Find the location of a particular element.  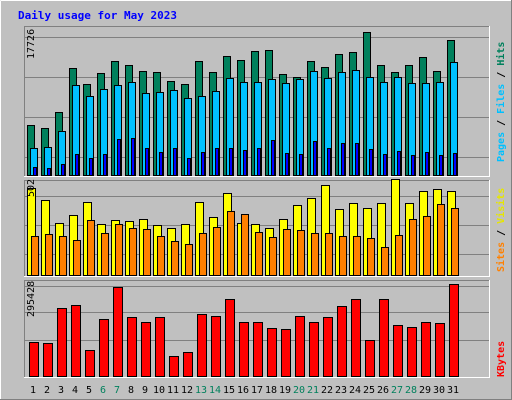

kbytes-axis-title: KBytes is located at coordinates (501, 359).